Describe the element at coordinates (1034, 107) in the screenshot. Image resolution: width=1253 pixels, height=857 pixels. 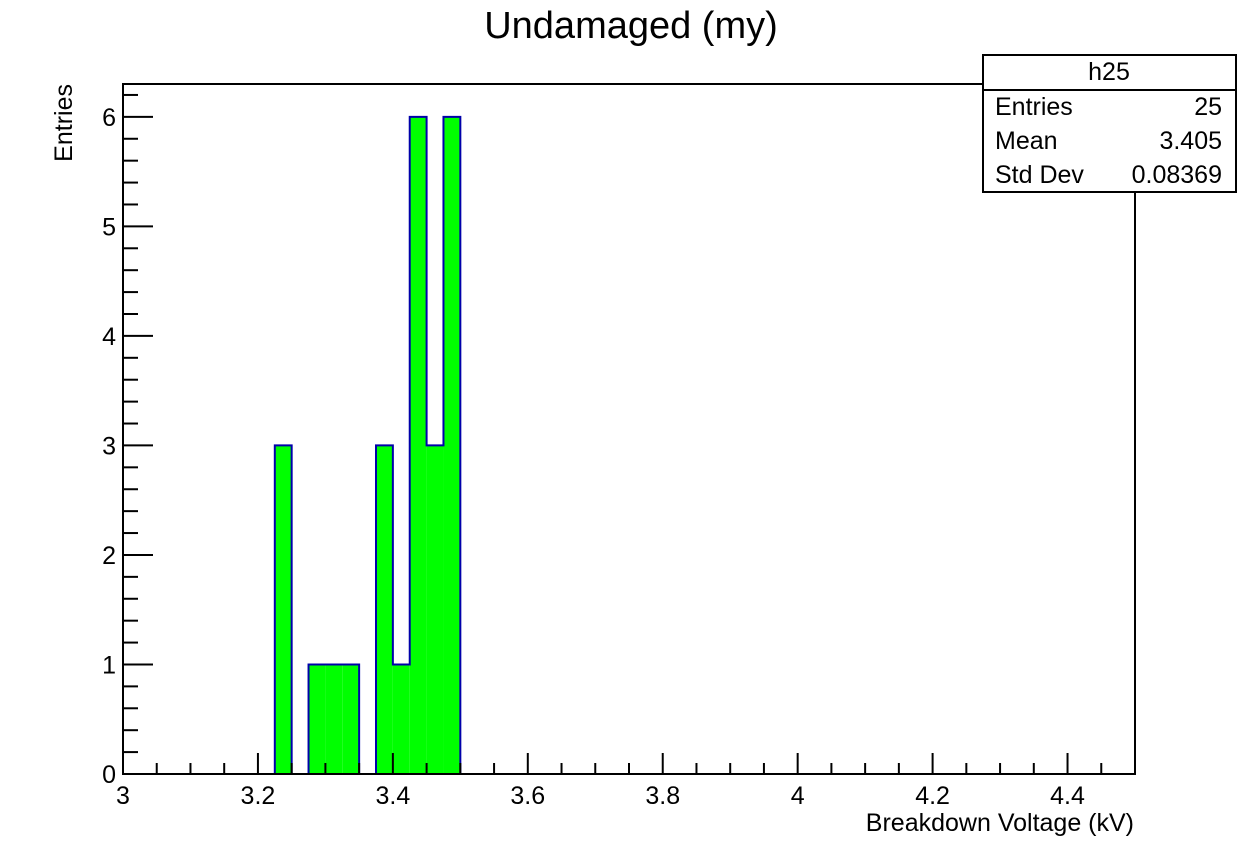
I see `stats-entries-label: Entries` at that location.